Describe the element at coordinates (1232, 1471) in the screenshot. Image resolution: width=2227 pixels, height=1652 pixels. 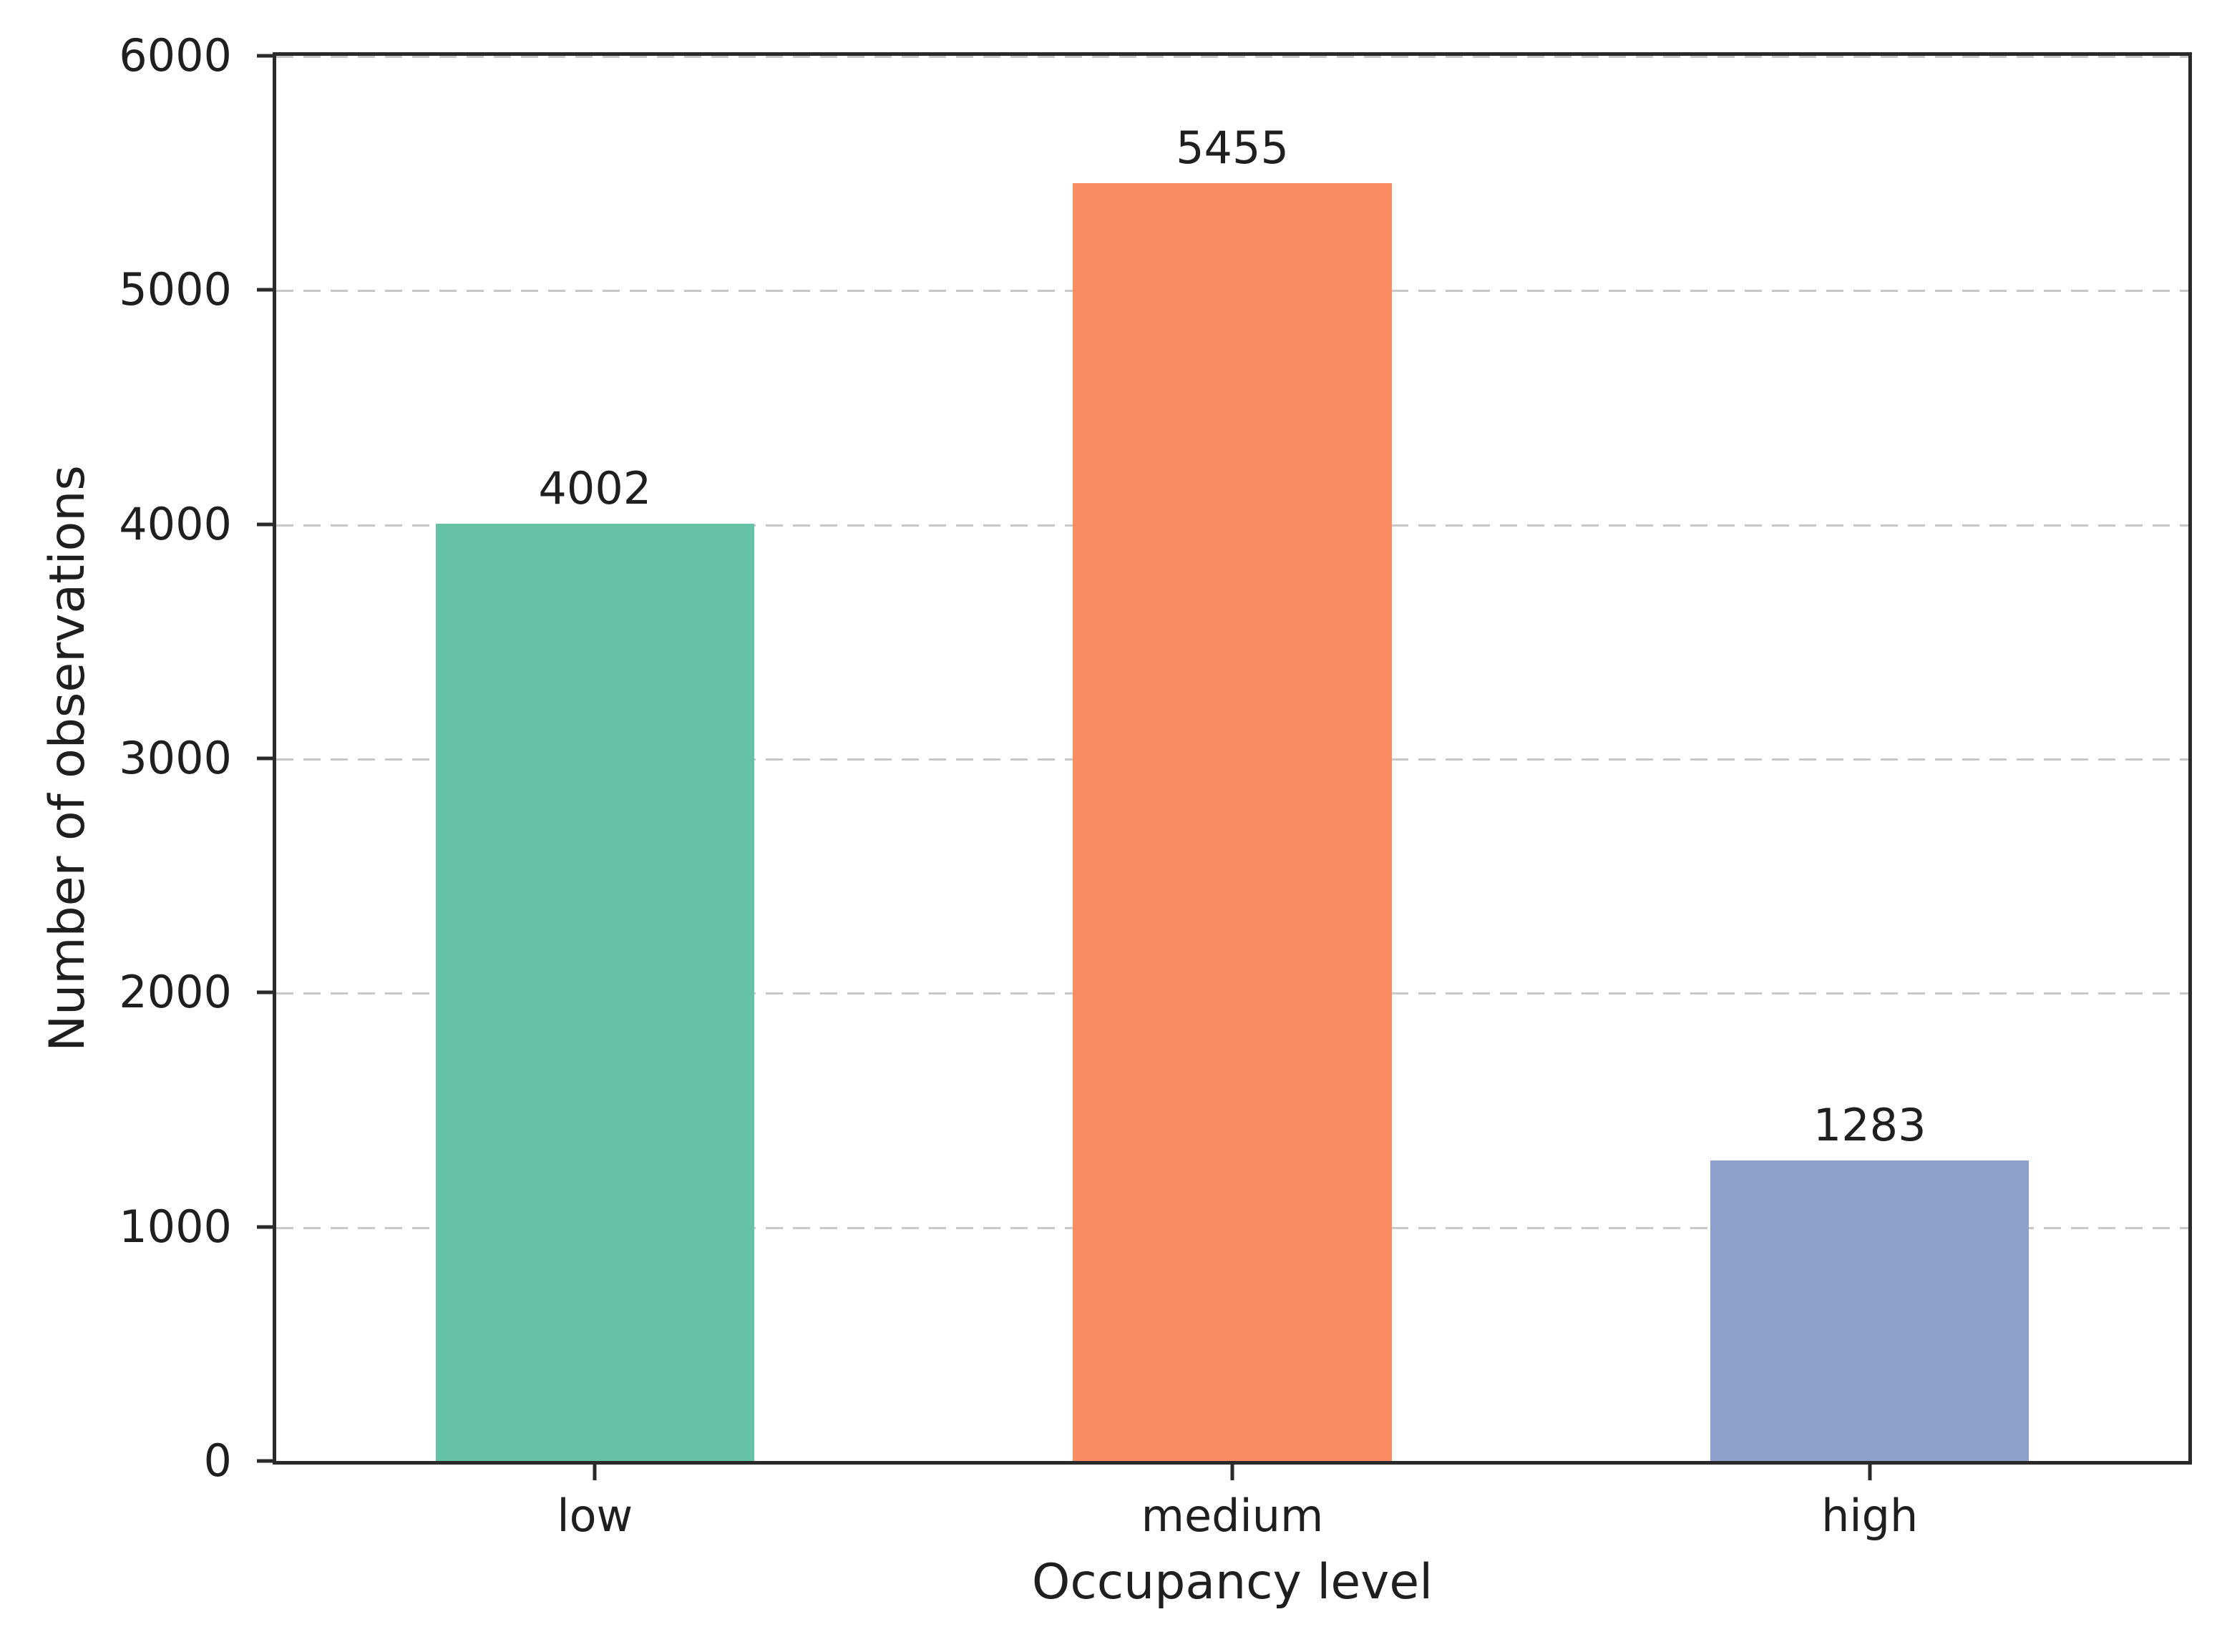
I see `x-tick-mark-medium` at that location.